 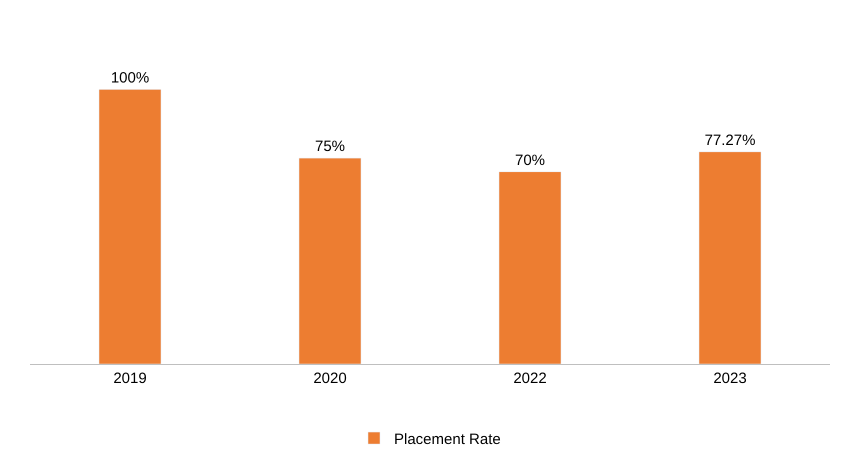 I want to click on data-label: 70%, so click(x=530, y=160).